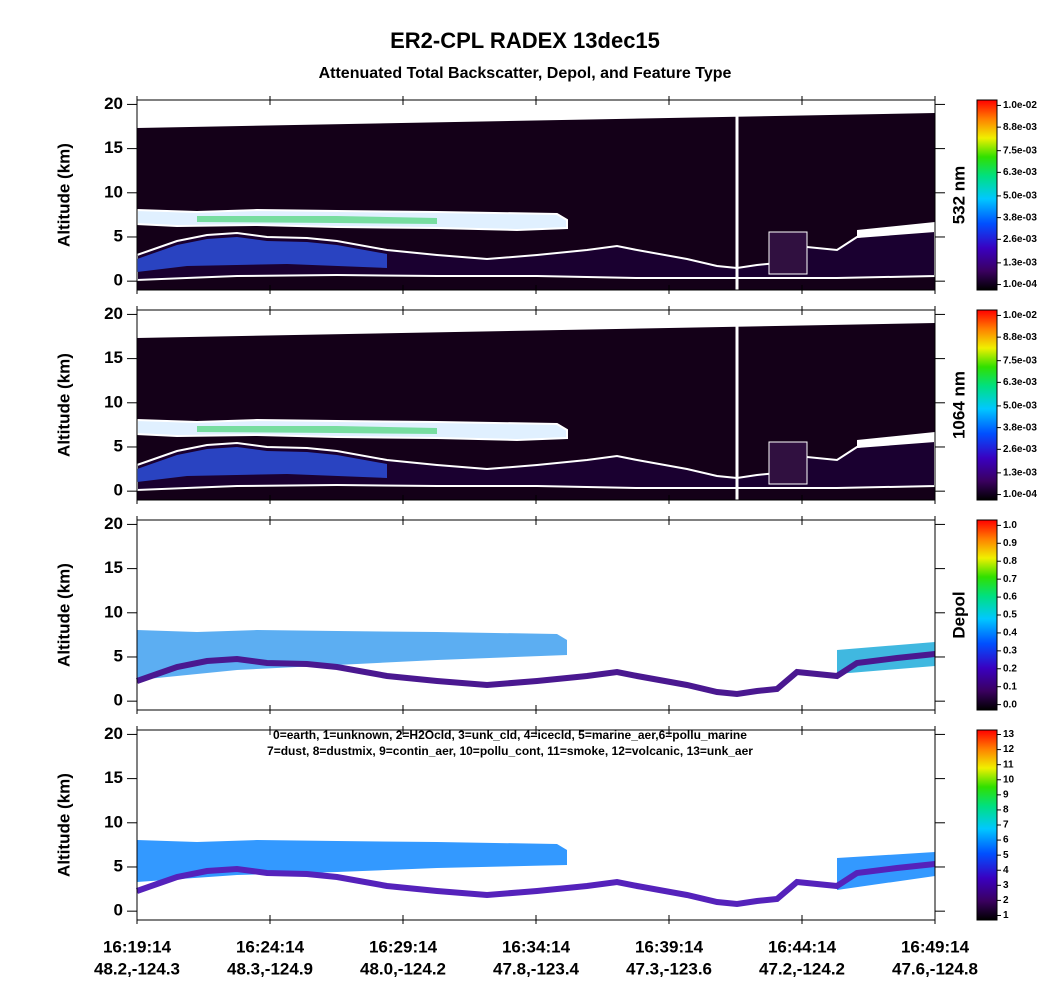 The width and height of the screenshot is (1050, 1000). Describe the element at coordinates (270, 968) in the screenshot. I see `x-tick-label: 48.3,-124.9` at that location.